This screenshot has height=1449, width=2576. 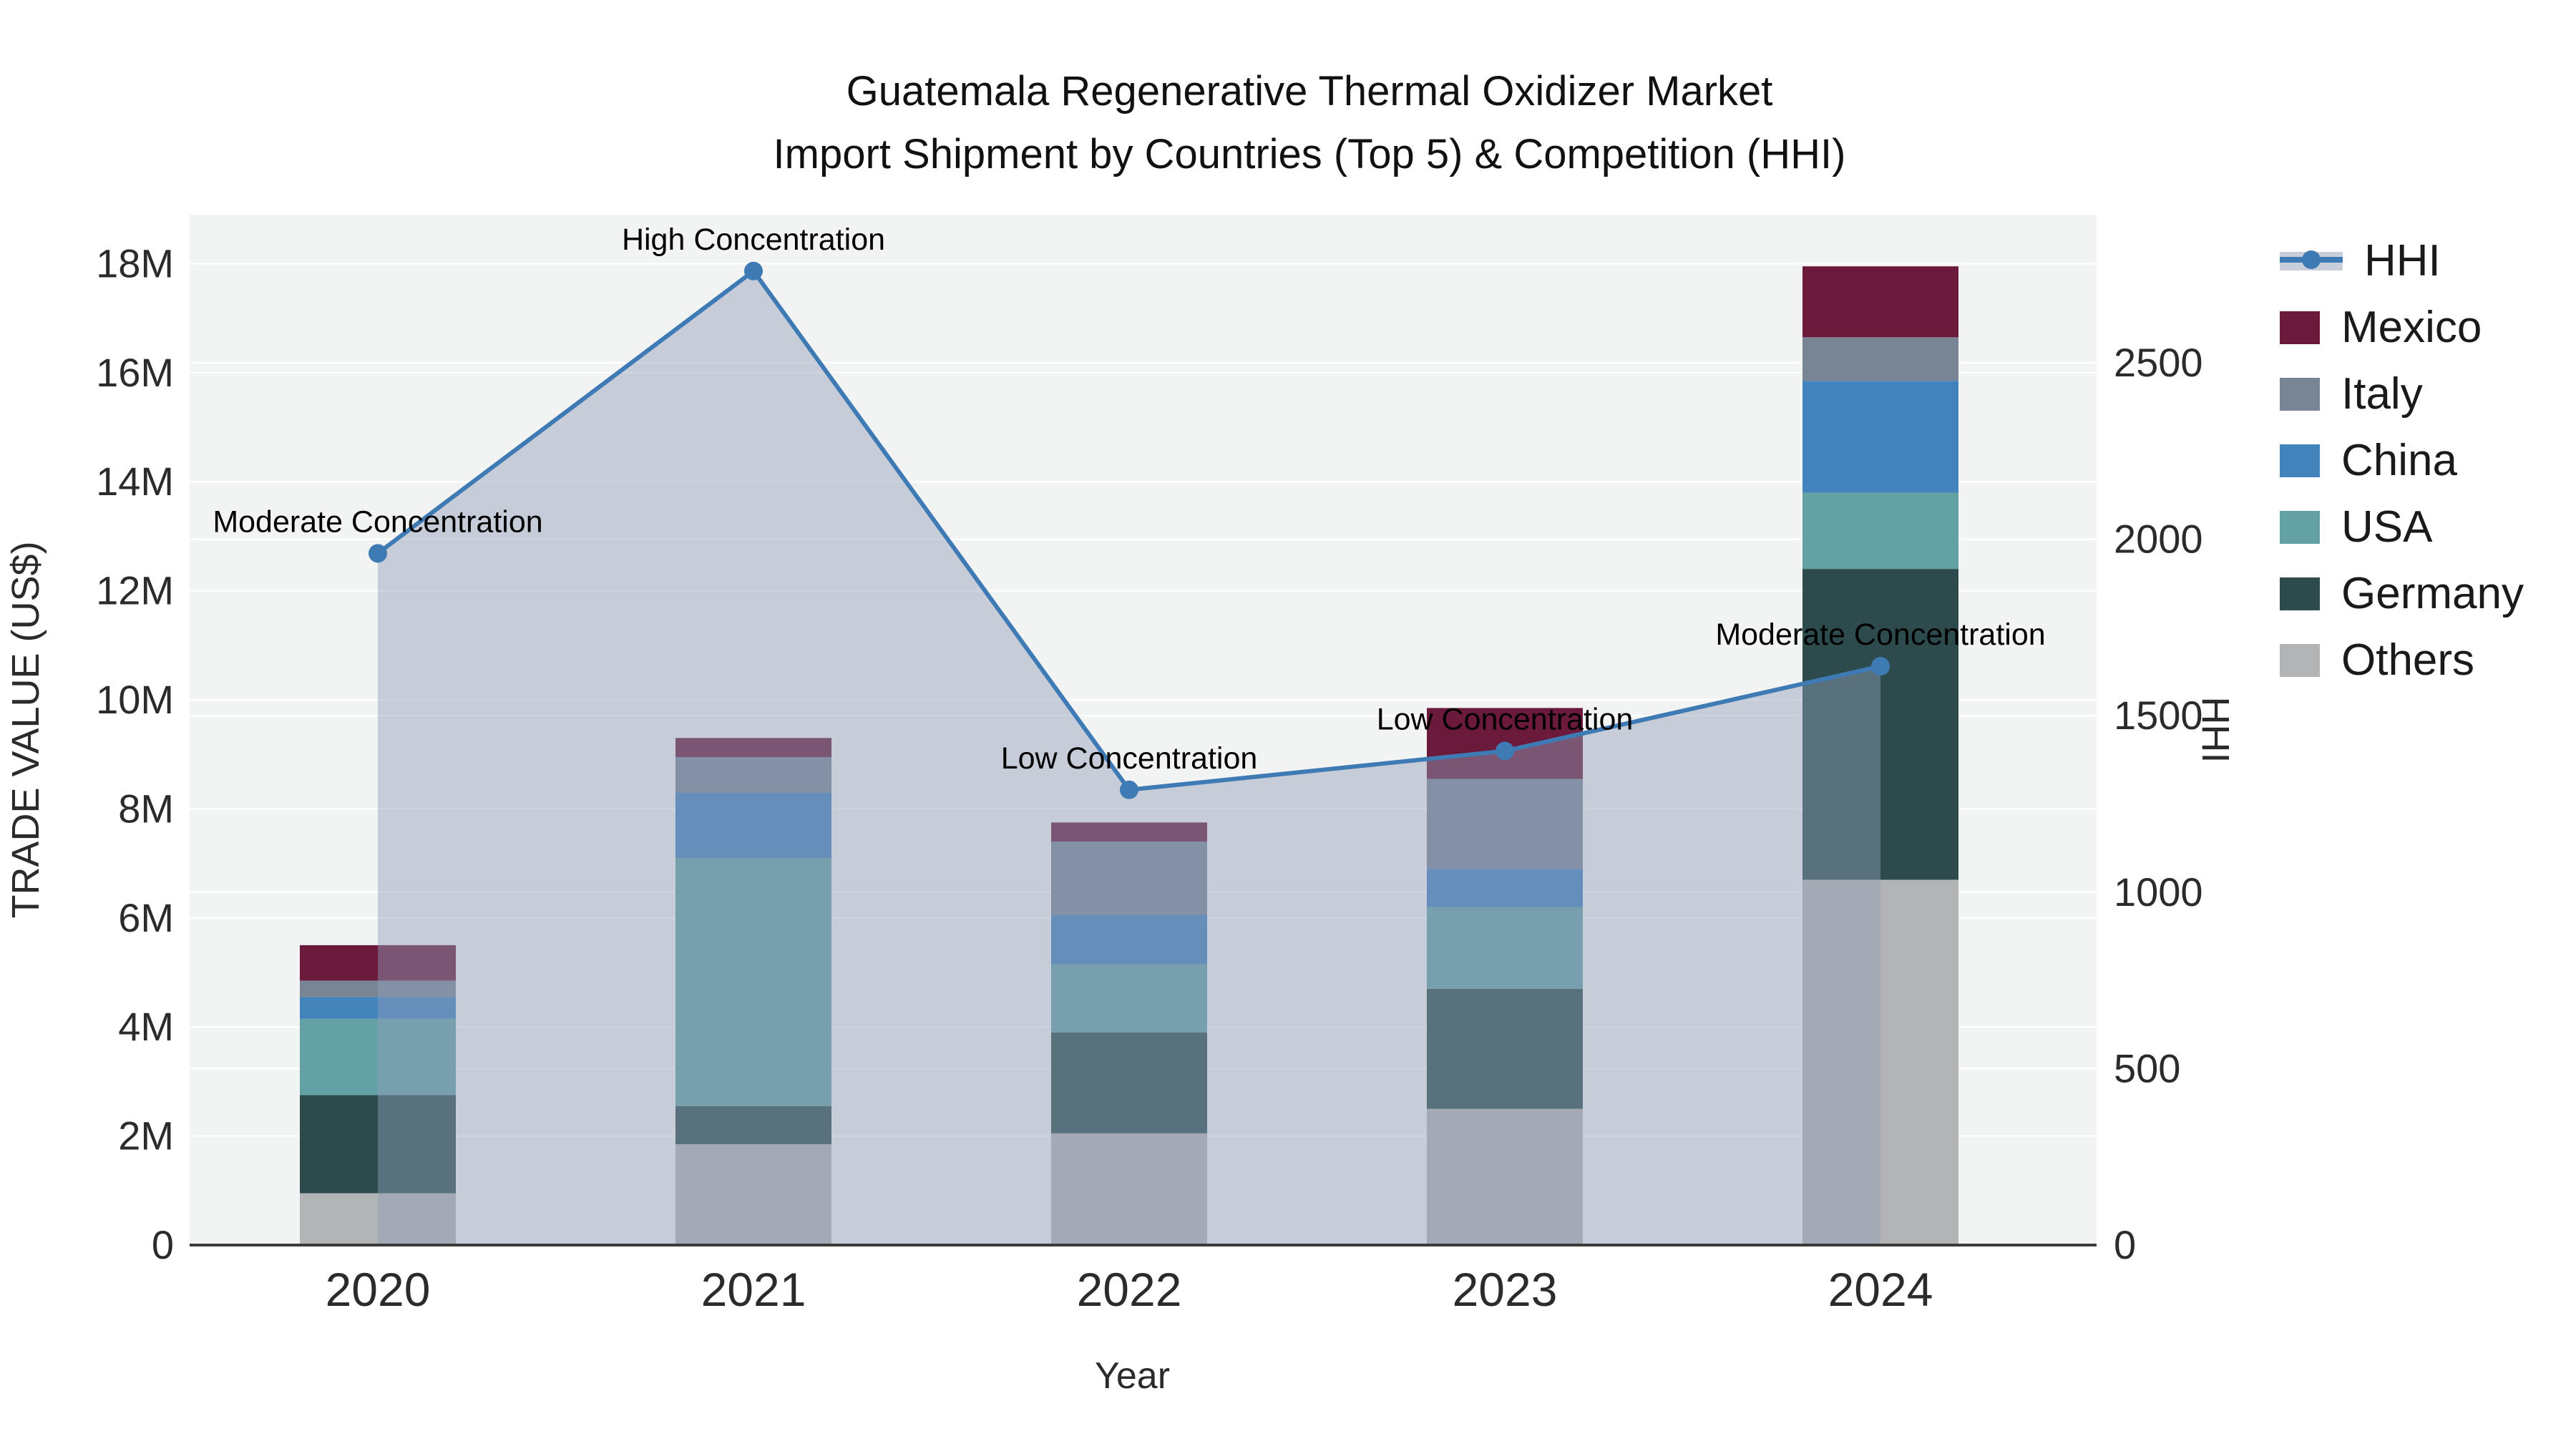 I want to click on bar-segment-2024-italy, so click(x=1880, y=359).